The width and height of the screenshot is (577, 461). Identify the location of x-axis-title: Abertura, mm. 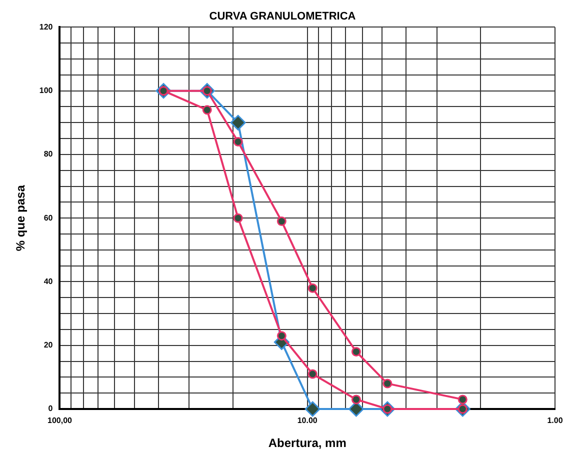
(307, 443).